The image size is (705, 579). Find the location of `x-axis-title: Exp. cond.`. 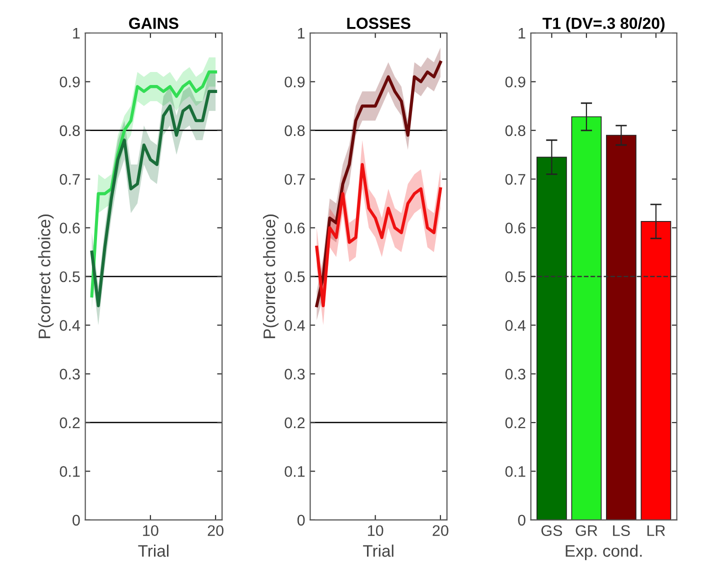

x-axis-title: Exp. cond. is located at coordinates (604, 552).